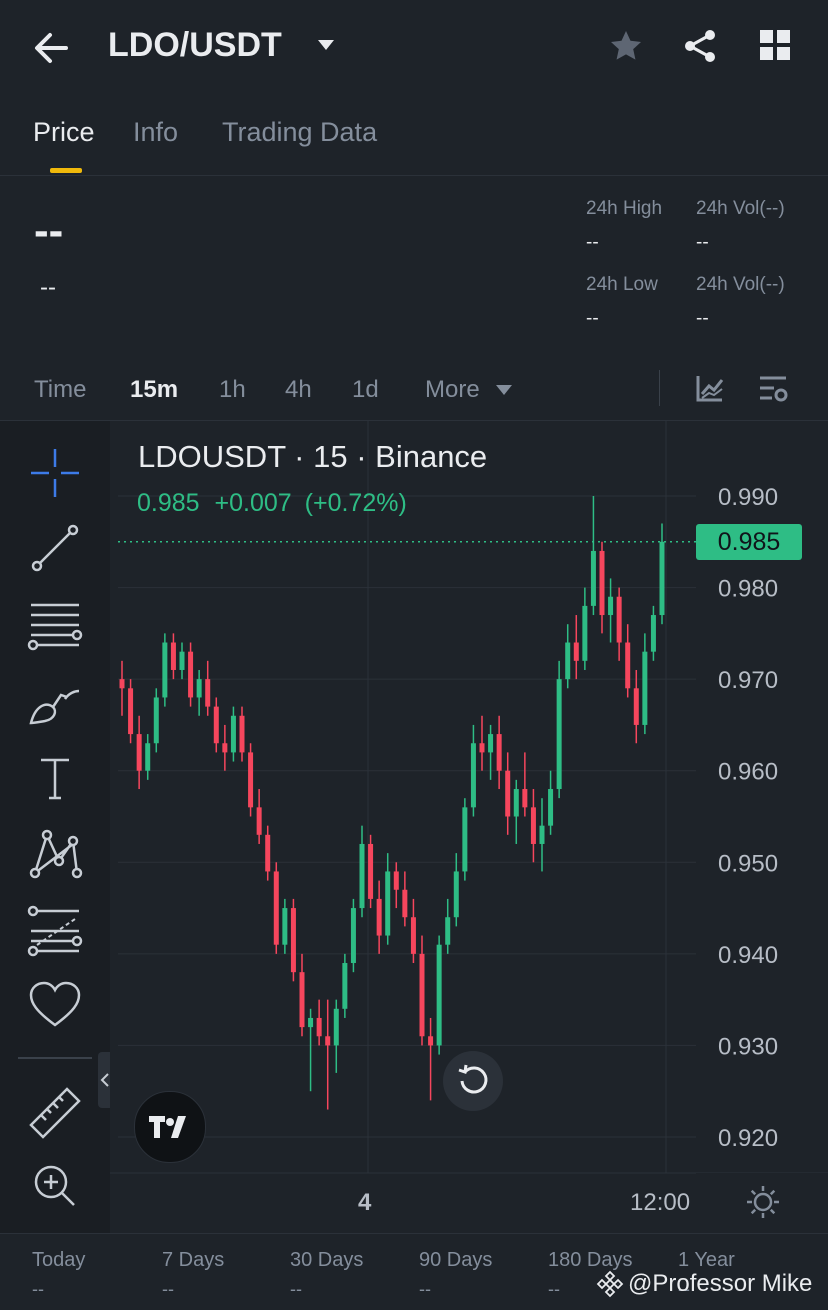 The width and height of the screenshot is (828, 1310). What do you see at coordinates (168, 1289) in the screenshot?
I see `period-7d-value: --` at bounding box center [168, 1289].